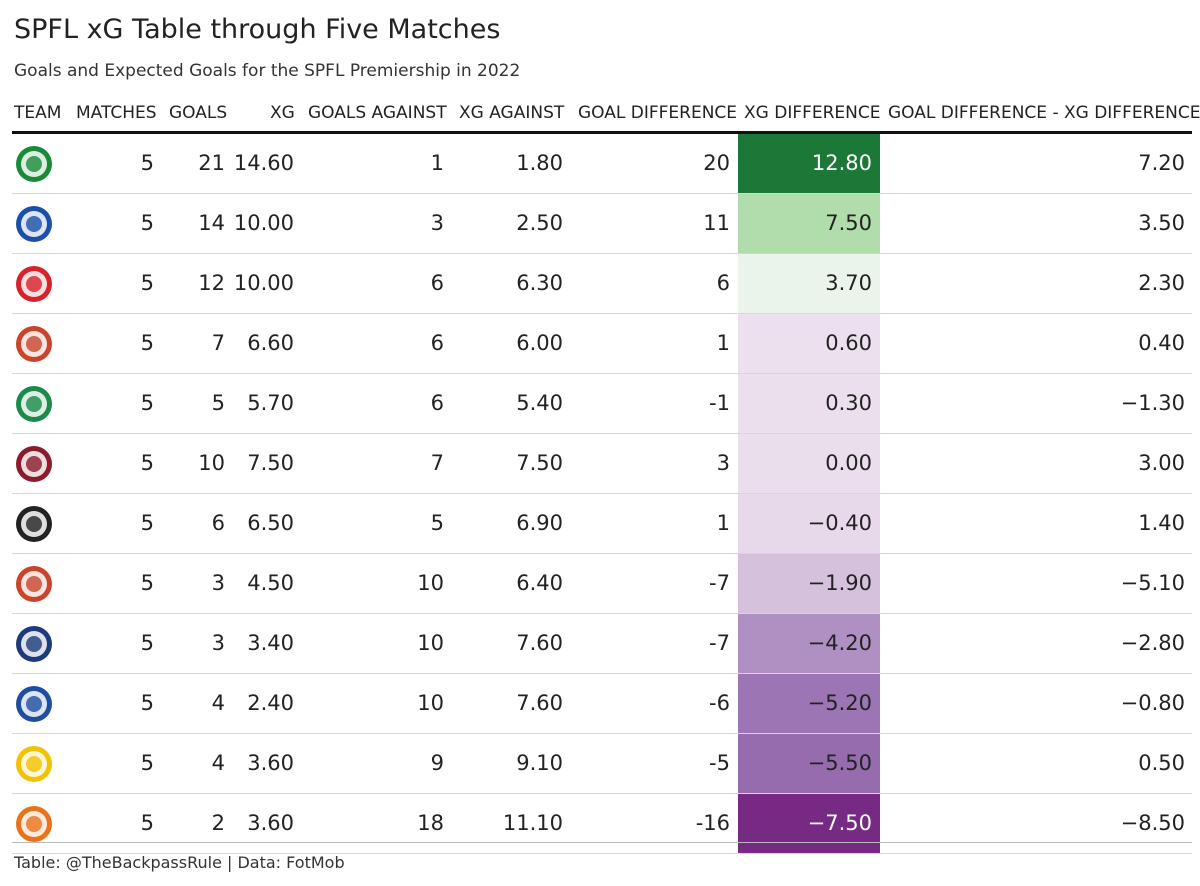 This screenshot has width=1200, height=886. What do you see at coordinates (1161, 763) in the screenshot?
I see `cell-gd-minus-xgd: 0.50` at bounding box center [1161, 763].